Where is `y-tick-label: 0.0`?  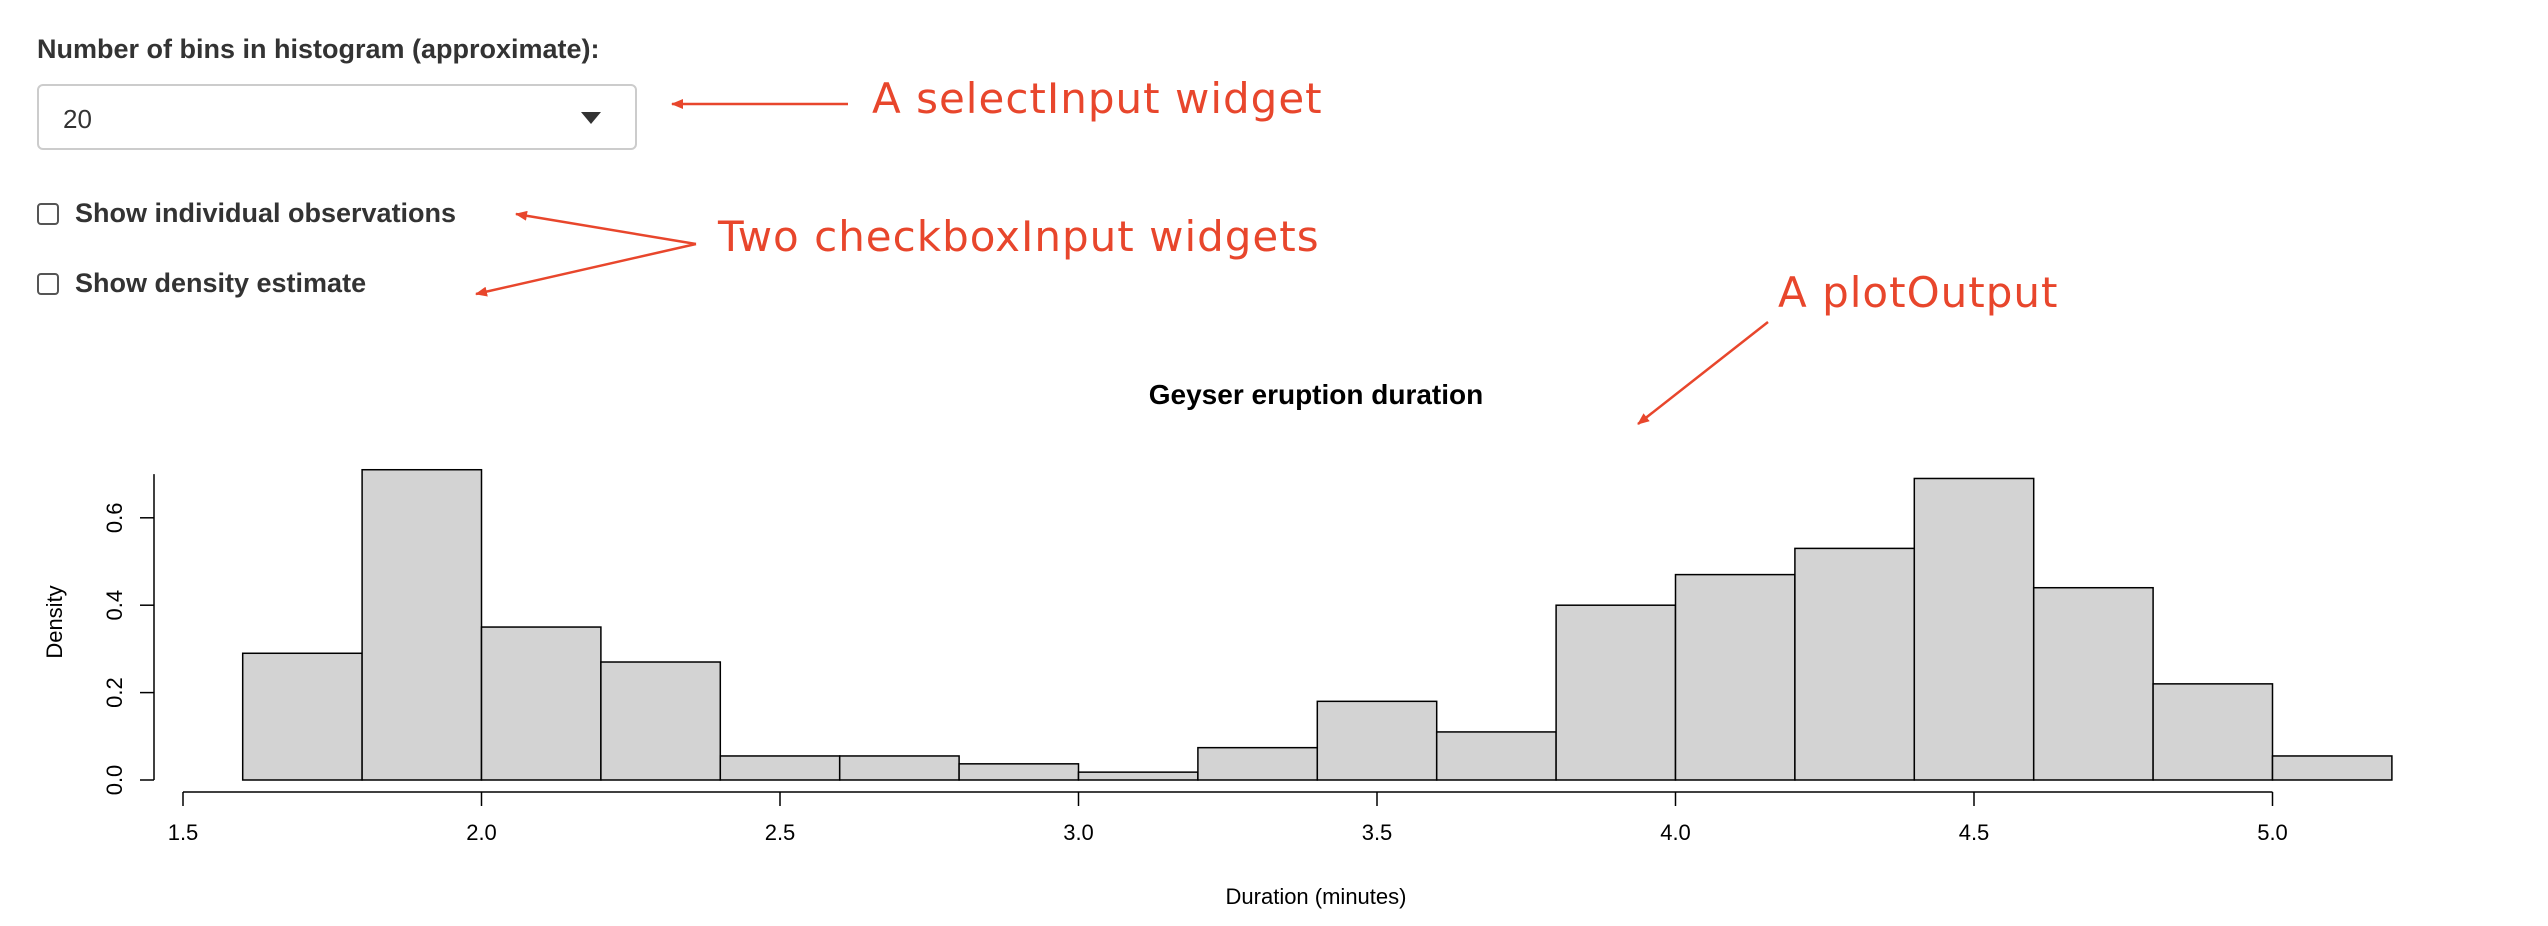 y-tick-label: 0.0 is located at coordinates (114, 780).